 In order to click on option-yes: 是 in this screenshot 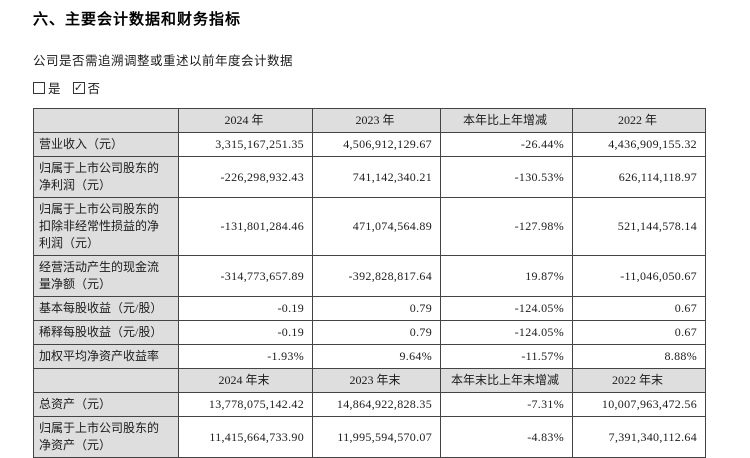, I will do `click(47, 87)`.